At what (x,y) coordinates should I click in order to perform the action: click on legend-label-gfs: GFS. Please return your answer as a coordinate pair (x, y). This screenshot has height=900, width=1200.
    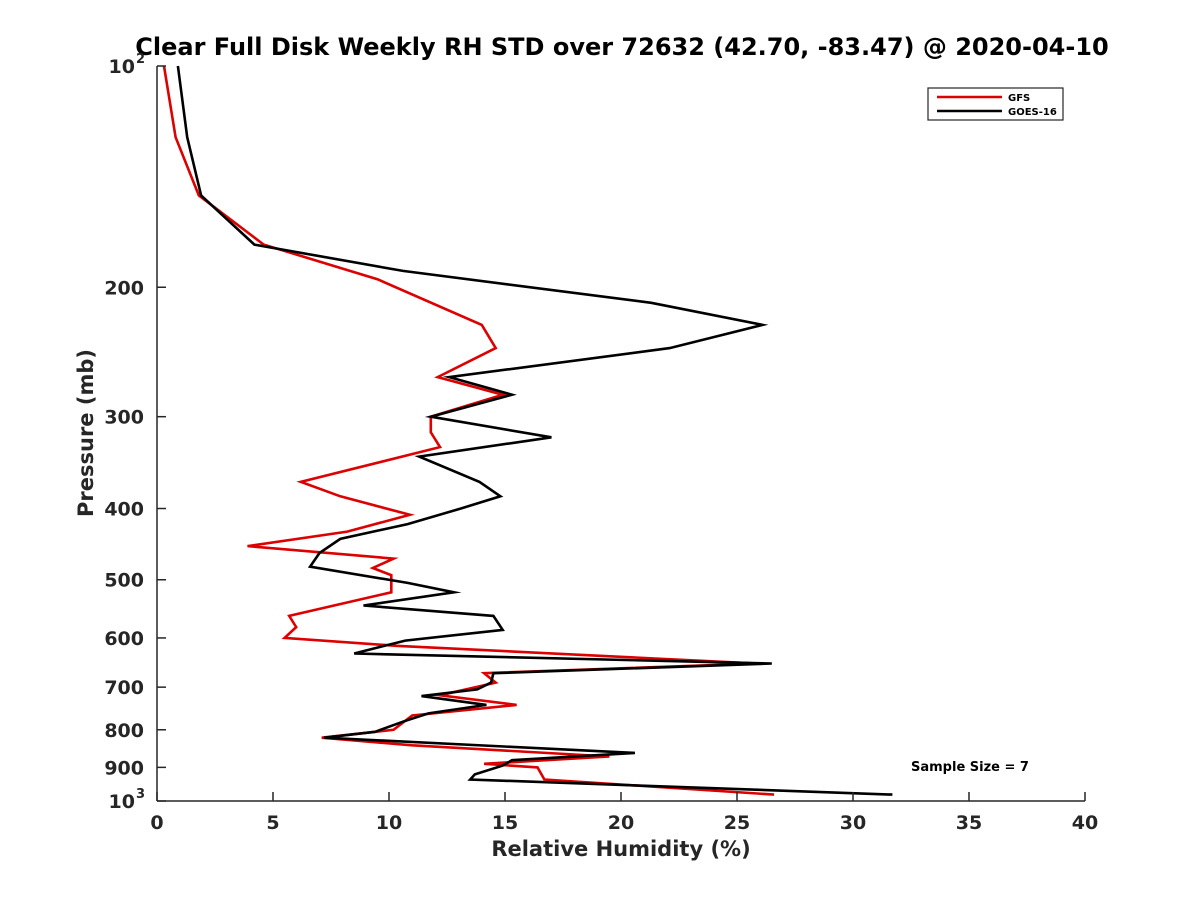
    Looking at the image, I should click on (1019, 98).